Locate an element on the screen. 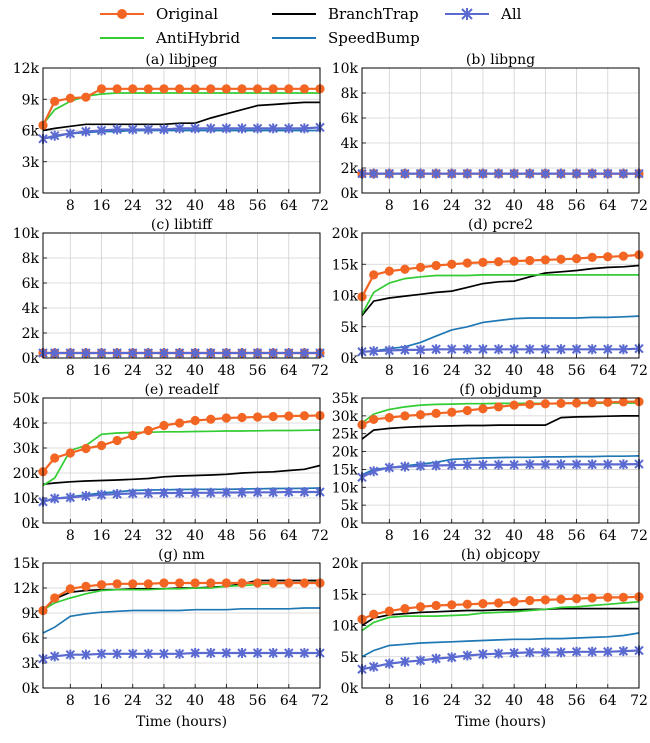 The width and height of the screenshot is (650, 743). y-tick-label: 6k is located at coordinates (350, 119).